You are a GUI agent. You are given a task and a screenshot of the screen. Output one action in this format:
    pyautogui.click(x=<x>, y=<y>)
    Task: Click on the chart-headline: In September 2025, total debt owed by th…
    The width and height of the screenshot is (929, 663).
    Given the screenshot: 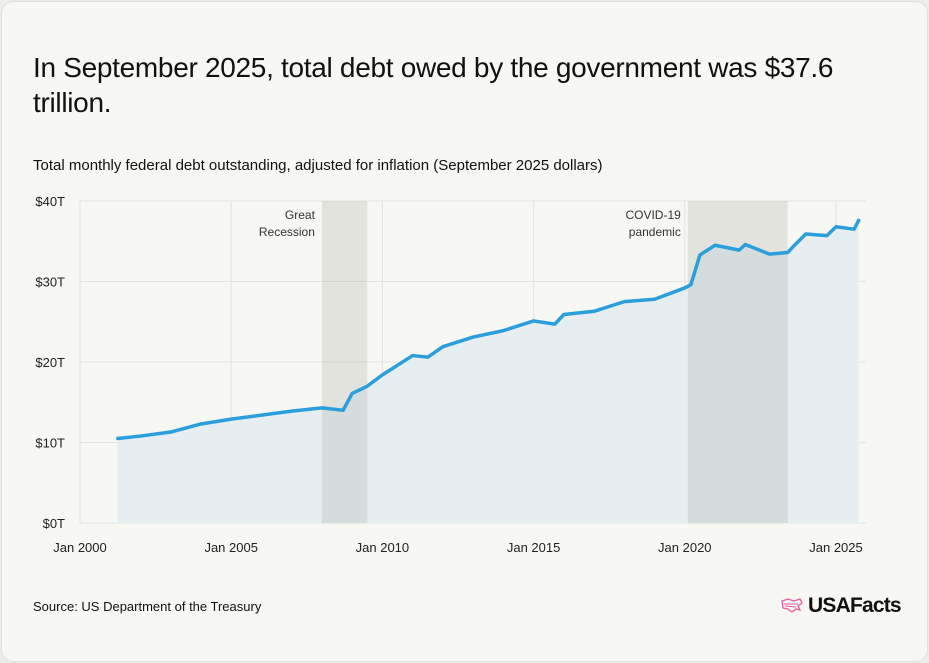 What is the action you would take?
    pyautogui.click(x=433, y=85)
    